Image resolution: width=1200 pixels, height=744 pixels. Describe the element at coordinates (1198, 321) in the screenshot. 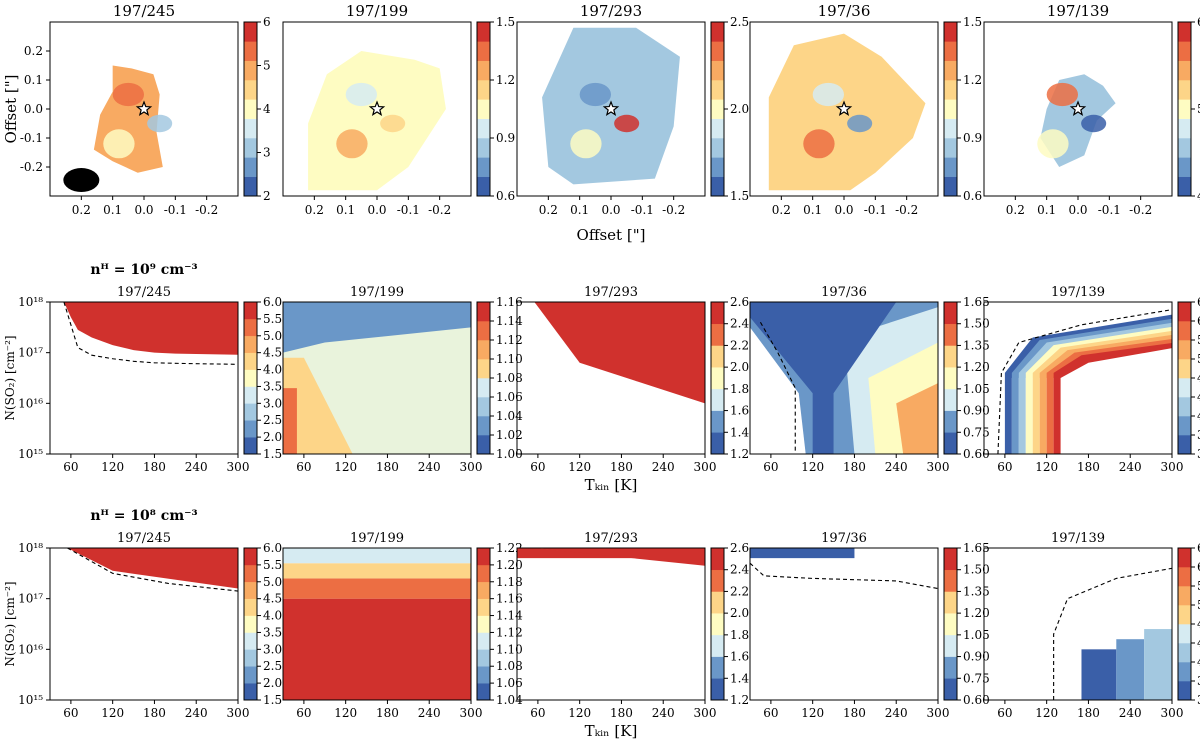

I see `colorbar-tick-label: 6.0` at that location.